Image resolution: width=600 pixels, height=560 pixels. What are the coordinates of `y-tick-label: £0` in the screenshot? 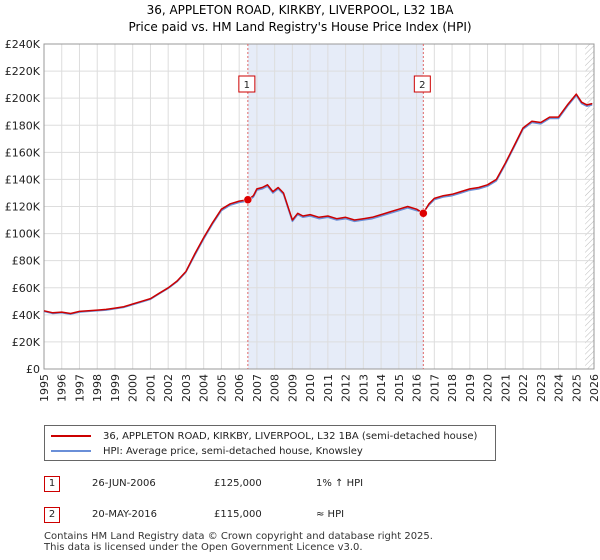 It's located at (33, 369).